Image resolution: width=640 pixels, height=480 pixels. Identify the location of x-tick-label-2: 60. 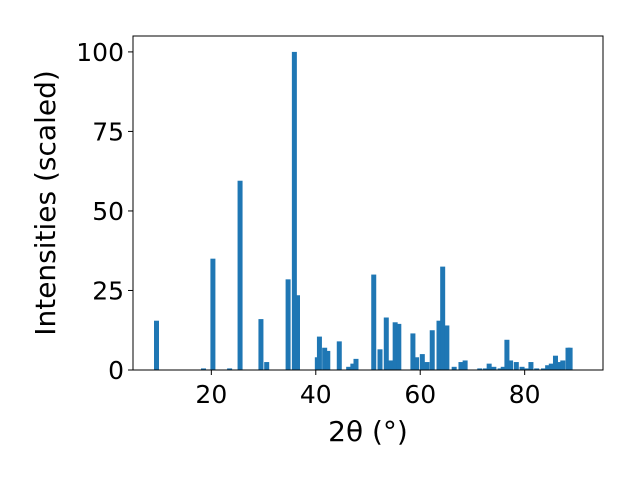
(420, 394).